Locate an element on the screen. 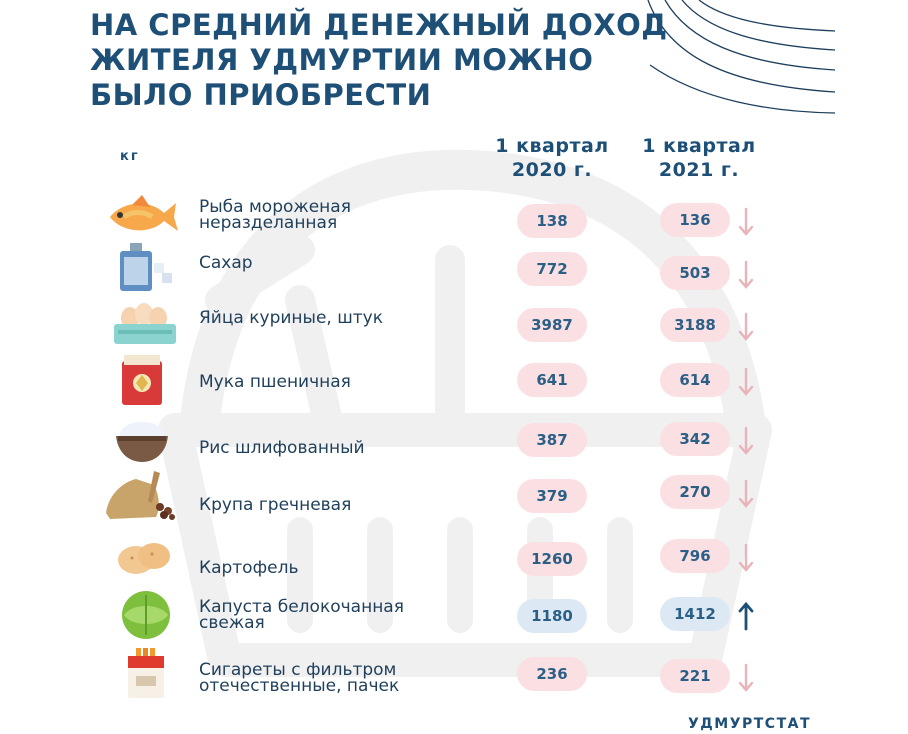 The height and width of the screenshot is (734, 908). value-2021: 3188 is located at coordinates (695, 325).